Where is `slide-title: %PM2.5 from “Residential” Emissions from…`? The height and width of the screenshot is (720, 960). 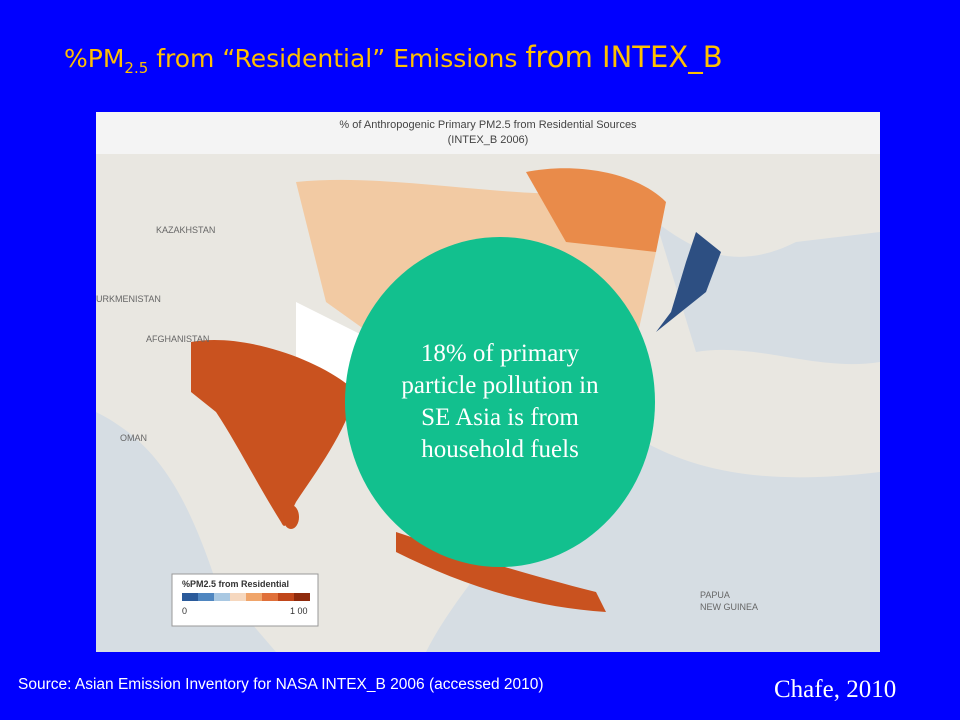
slide-title: %PM2.5 from “Residential” Emissions from… is located at coordinates (393, 58).